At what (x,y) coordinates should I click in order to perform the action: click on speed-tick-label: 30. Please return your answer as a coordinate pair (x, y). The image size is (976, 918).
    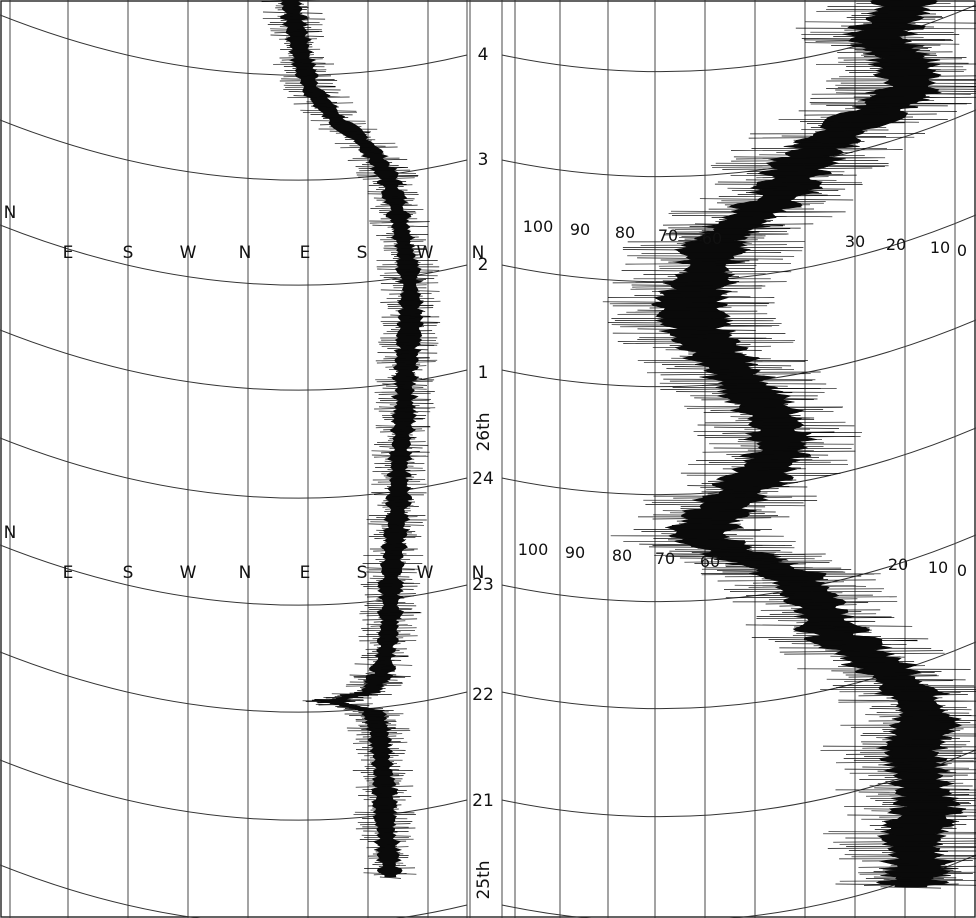
    Looking at the image, I should click on (855, 241).